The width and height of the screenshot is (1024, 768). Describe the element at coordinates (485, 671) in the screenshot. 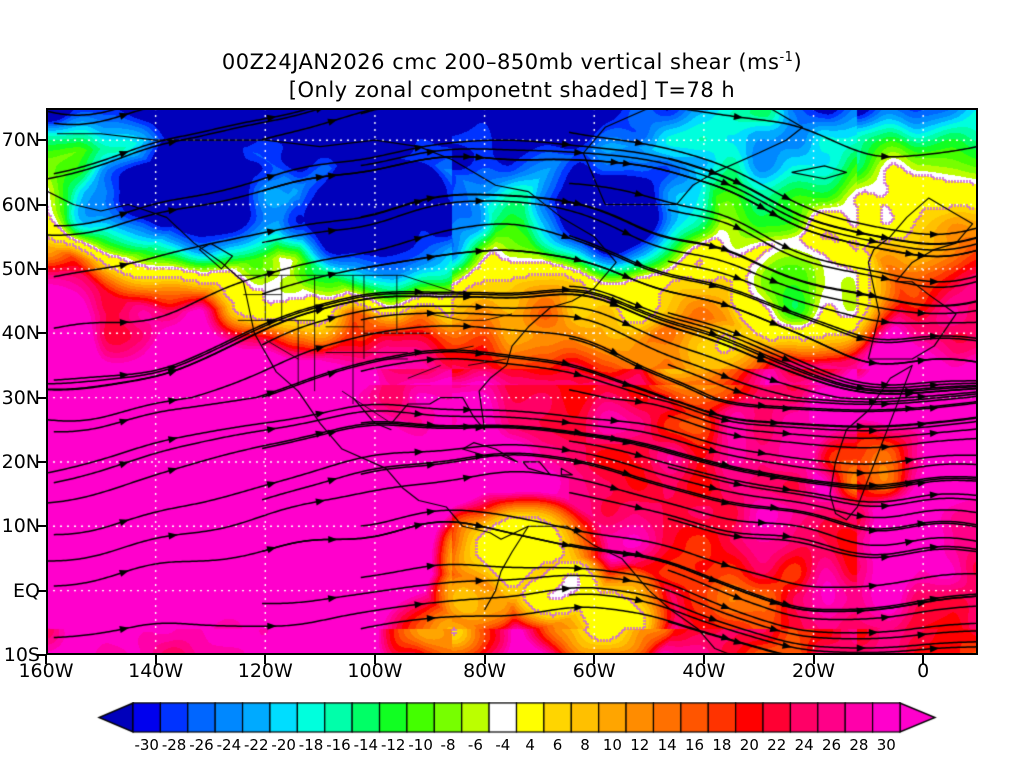

I see `x-axis-label-80w: 80W` at that location.